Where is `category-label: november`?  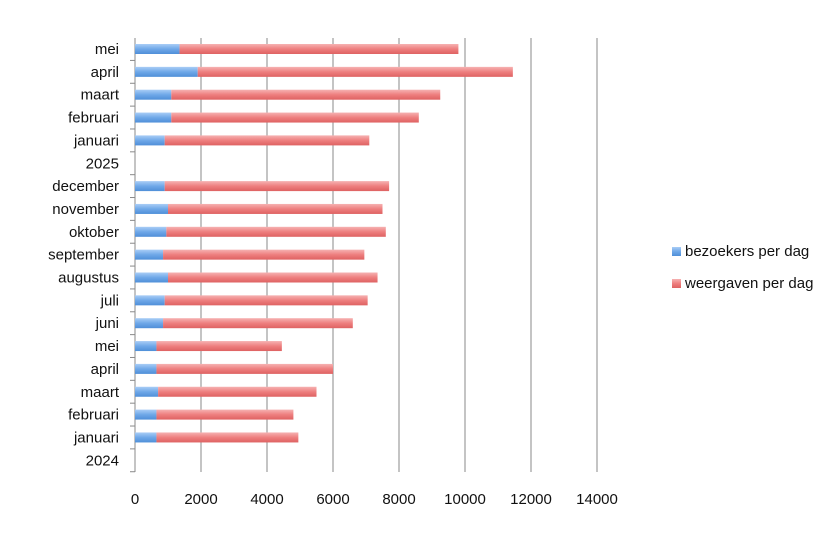
category-label: november is located at coordinates (85, 209).